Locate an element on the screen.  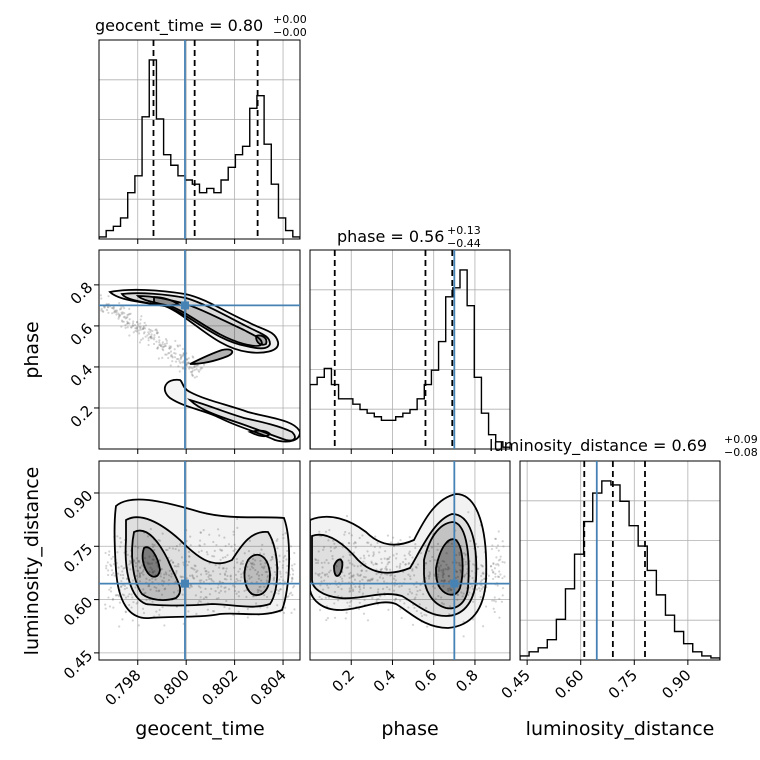
panel-frame is located at coordinates (199, 139).